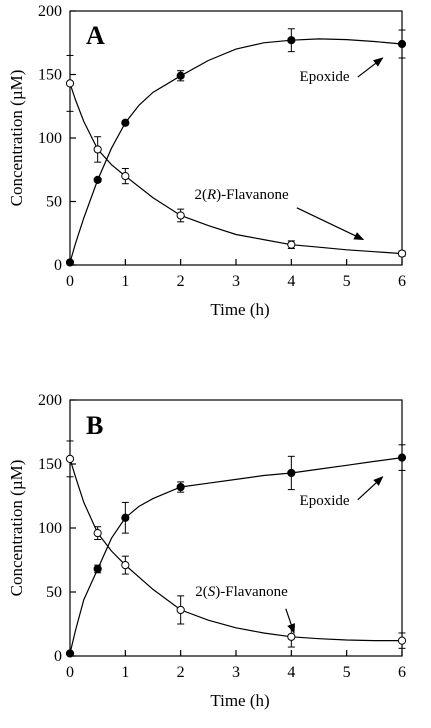 Image resolution: width=431 pixels, height=728 pixels. I want to click on series-label: 2(R)-Flavanone, so click(241, 195).